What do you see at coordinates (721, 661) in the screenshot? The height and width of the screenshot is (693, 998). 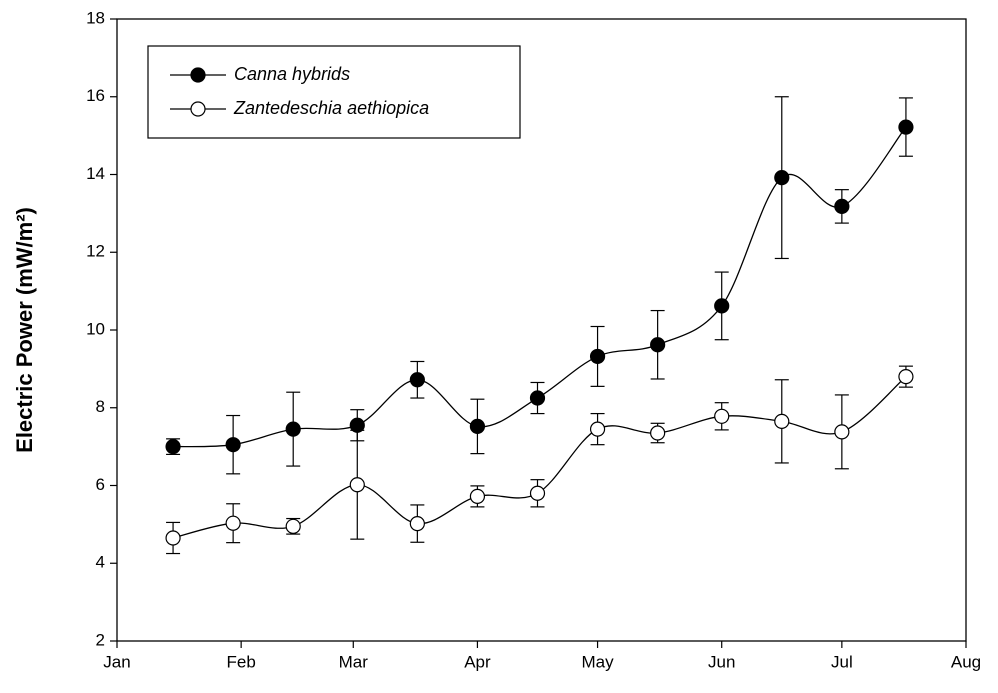 I see `x-tick-label: Jun` at bounding box center [721, 661].